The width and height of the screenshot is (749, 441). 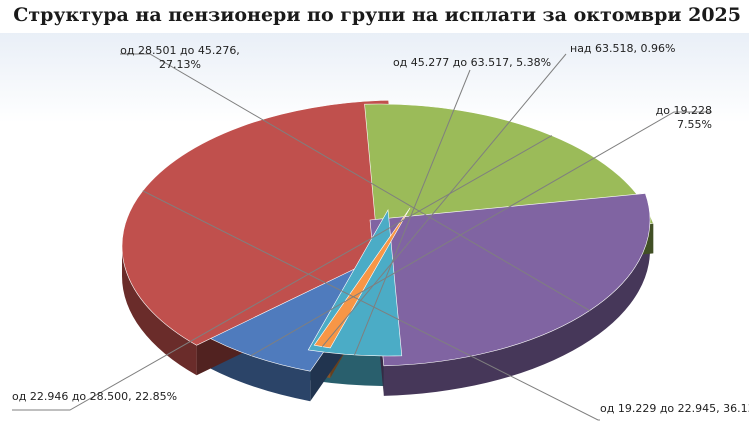 What do you see at coordinates (694, 124) in the screenshot?
I see `slice-label-0-1: 7.55%` at bounding box center [694, 124].